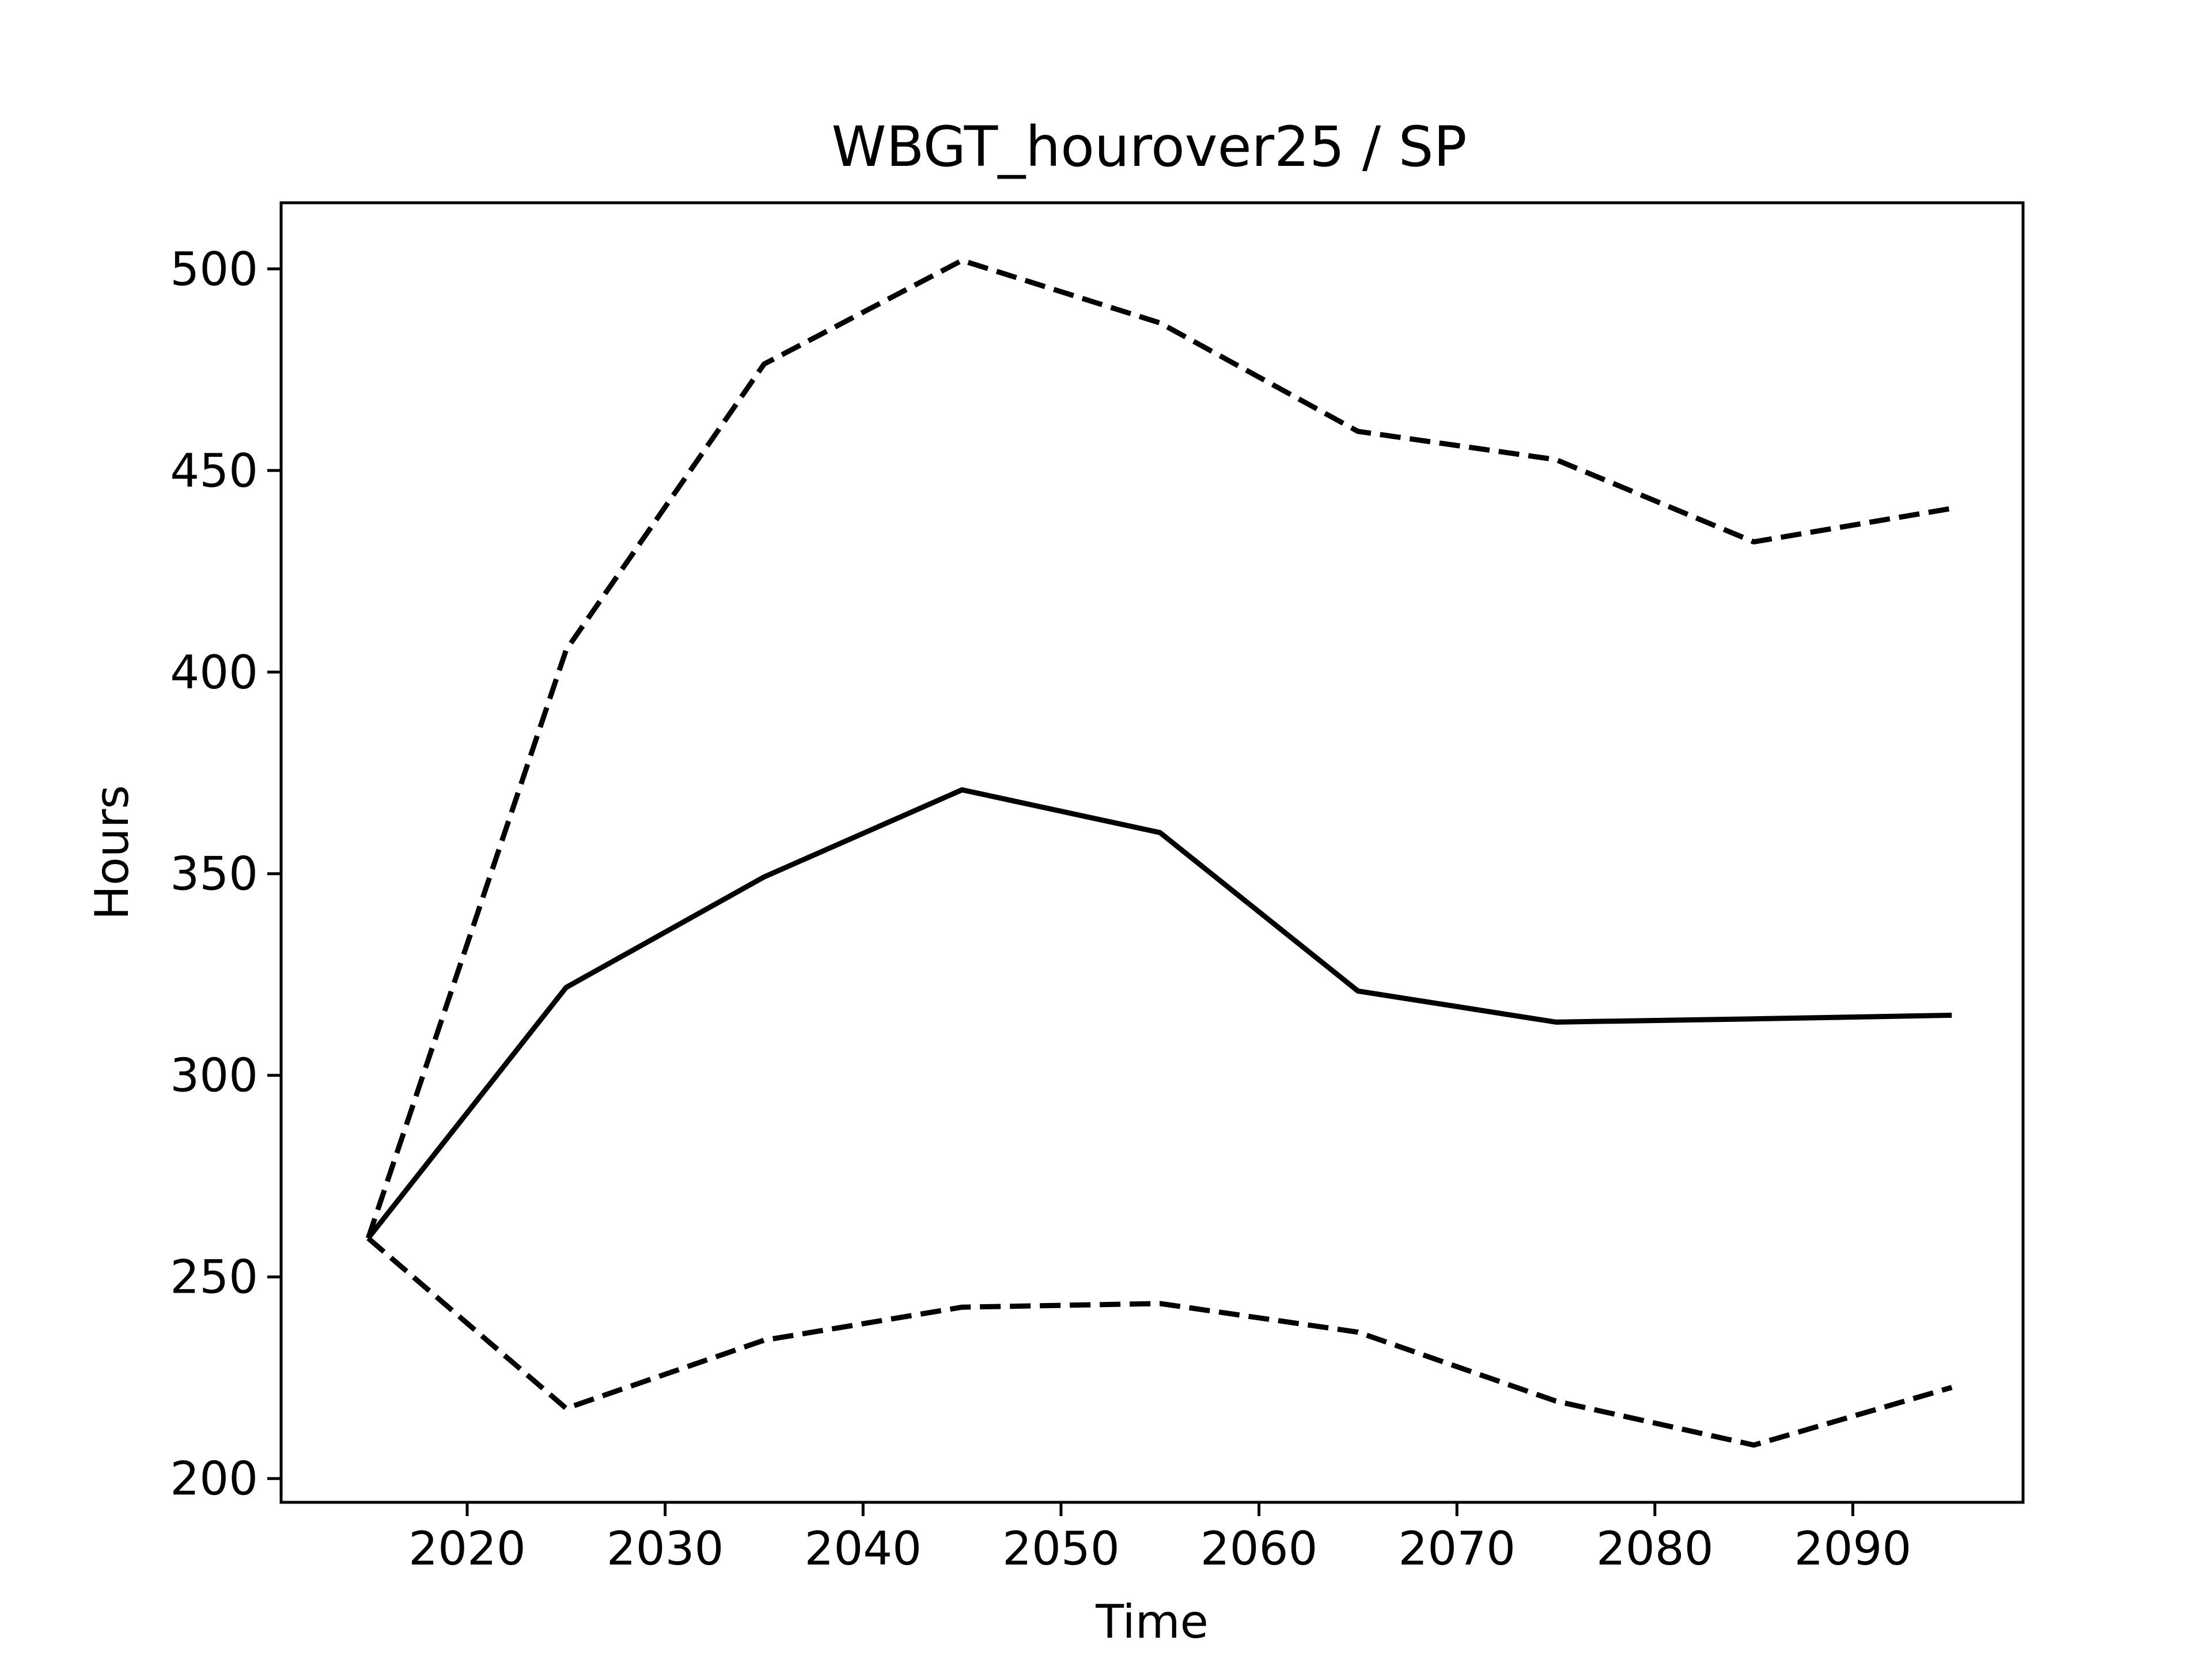 This screenshot has height=1659, width=2212. What do you see at coordinates (214, 874) in the screenshot?
I see `y-tick-label: 350` at bounding box center [214, 874].